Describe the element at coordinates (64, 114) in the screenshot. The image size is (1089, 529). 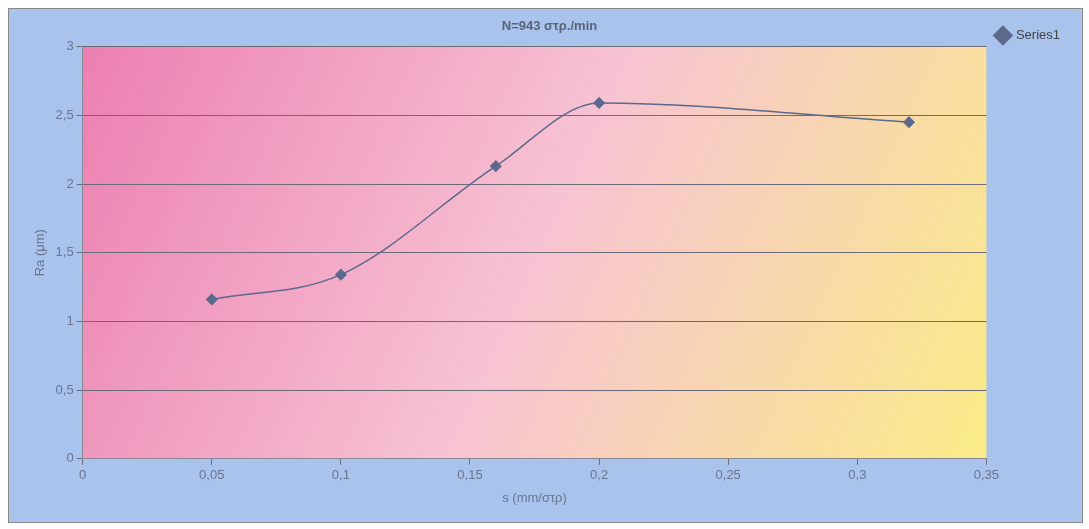
I see `y-tick-label: 2,5` at that location.